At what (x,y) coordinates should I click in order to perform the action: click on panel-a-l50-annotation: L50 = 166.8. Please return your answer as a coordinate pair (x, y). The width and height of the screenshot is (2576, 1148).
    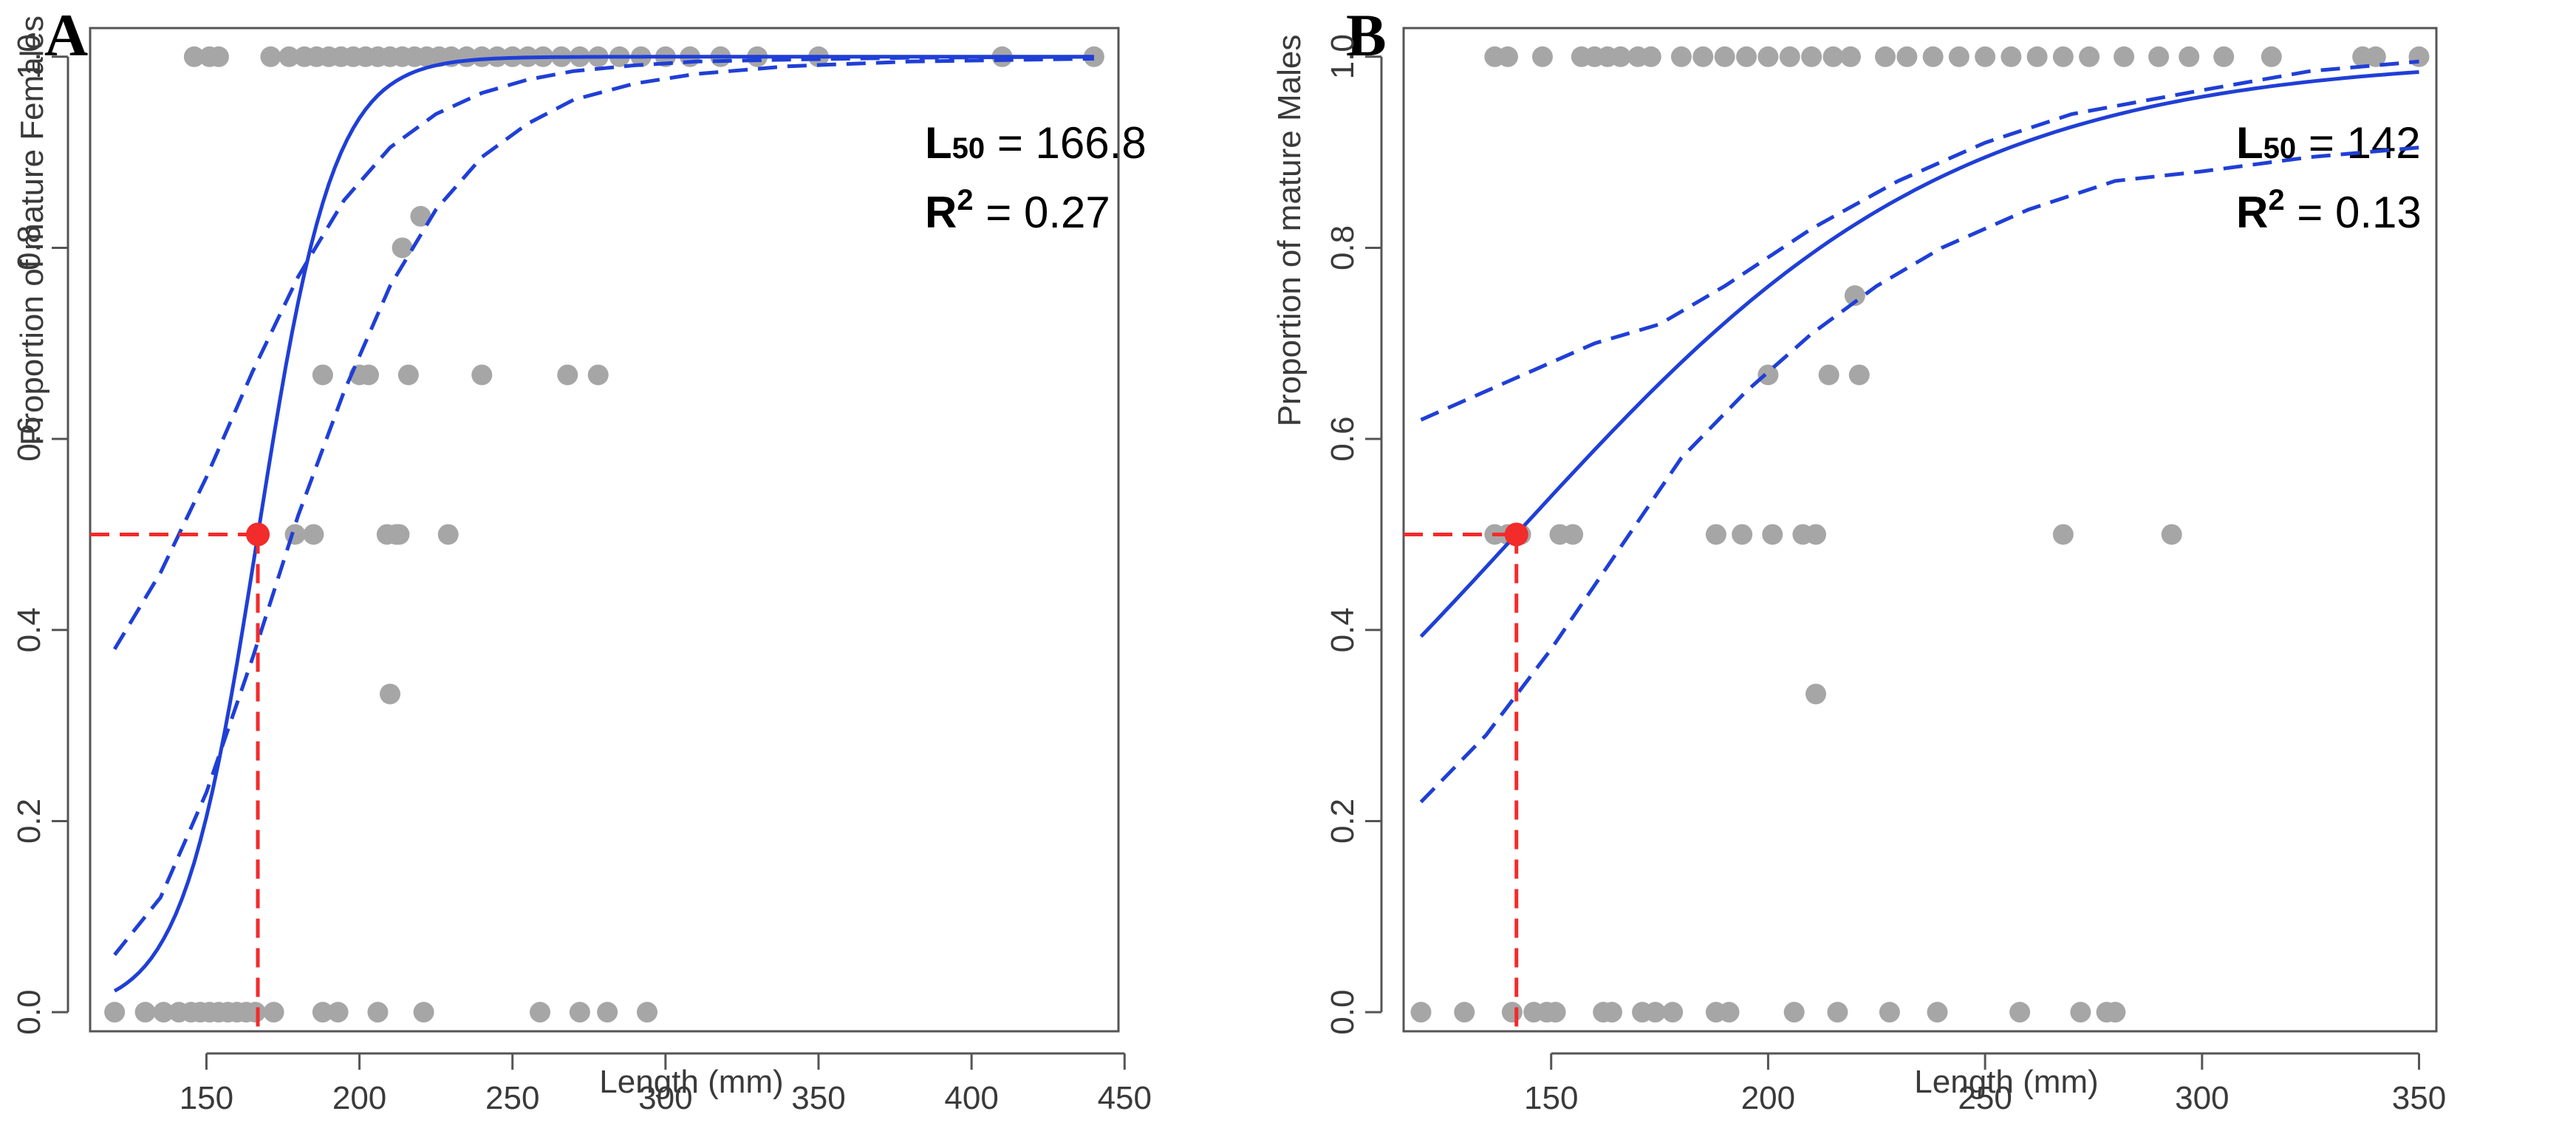
    Looking at the image, I should click on (1036, 143).